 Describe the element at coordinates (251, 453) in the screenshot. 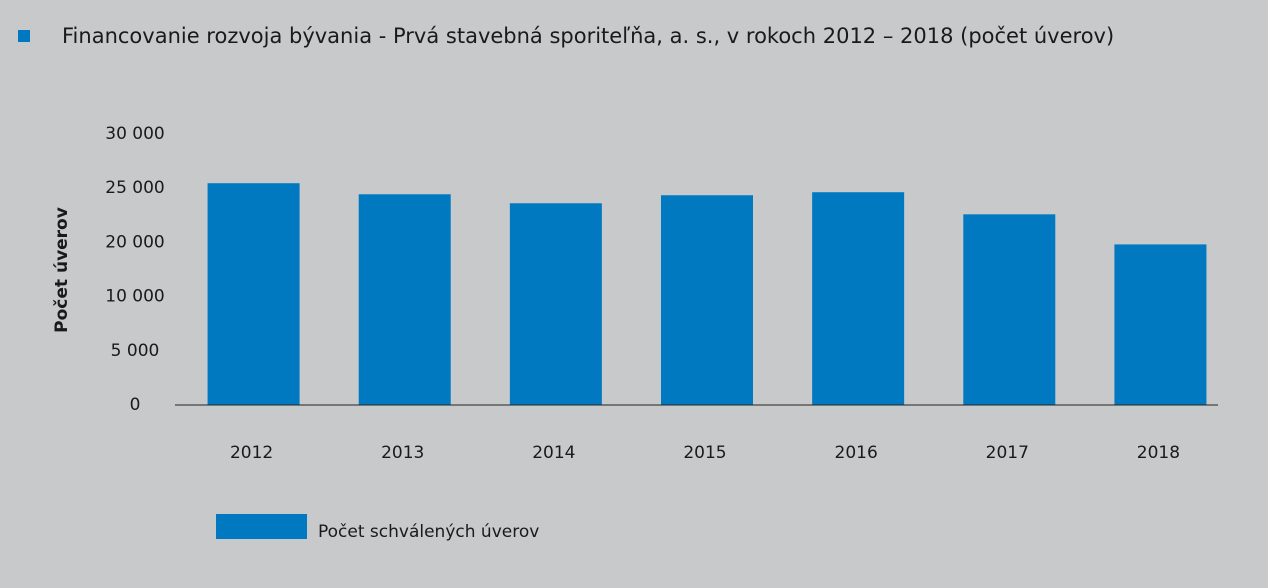

I see `x-tick-label: 2012` at that location.